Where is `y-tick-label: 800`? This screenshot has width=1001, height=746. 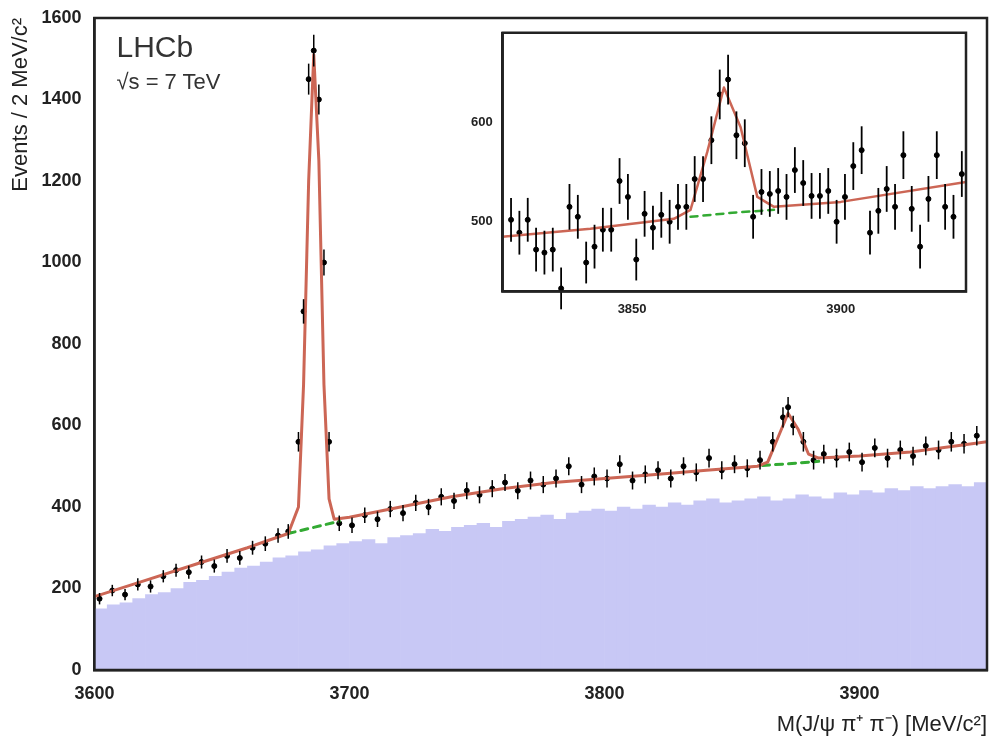 y-tick-label: 800 is located at coordinates (66, 342).